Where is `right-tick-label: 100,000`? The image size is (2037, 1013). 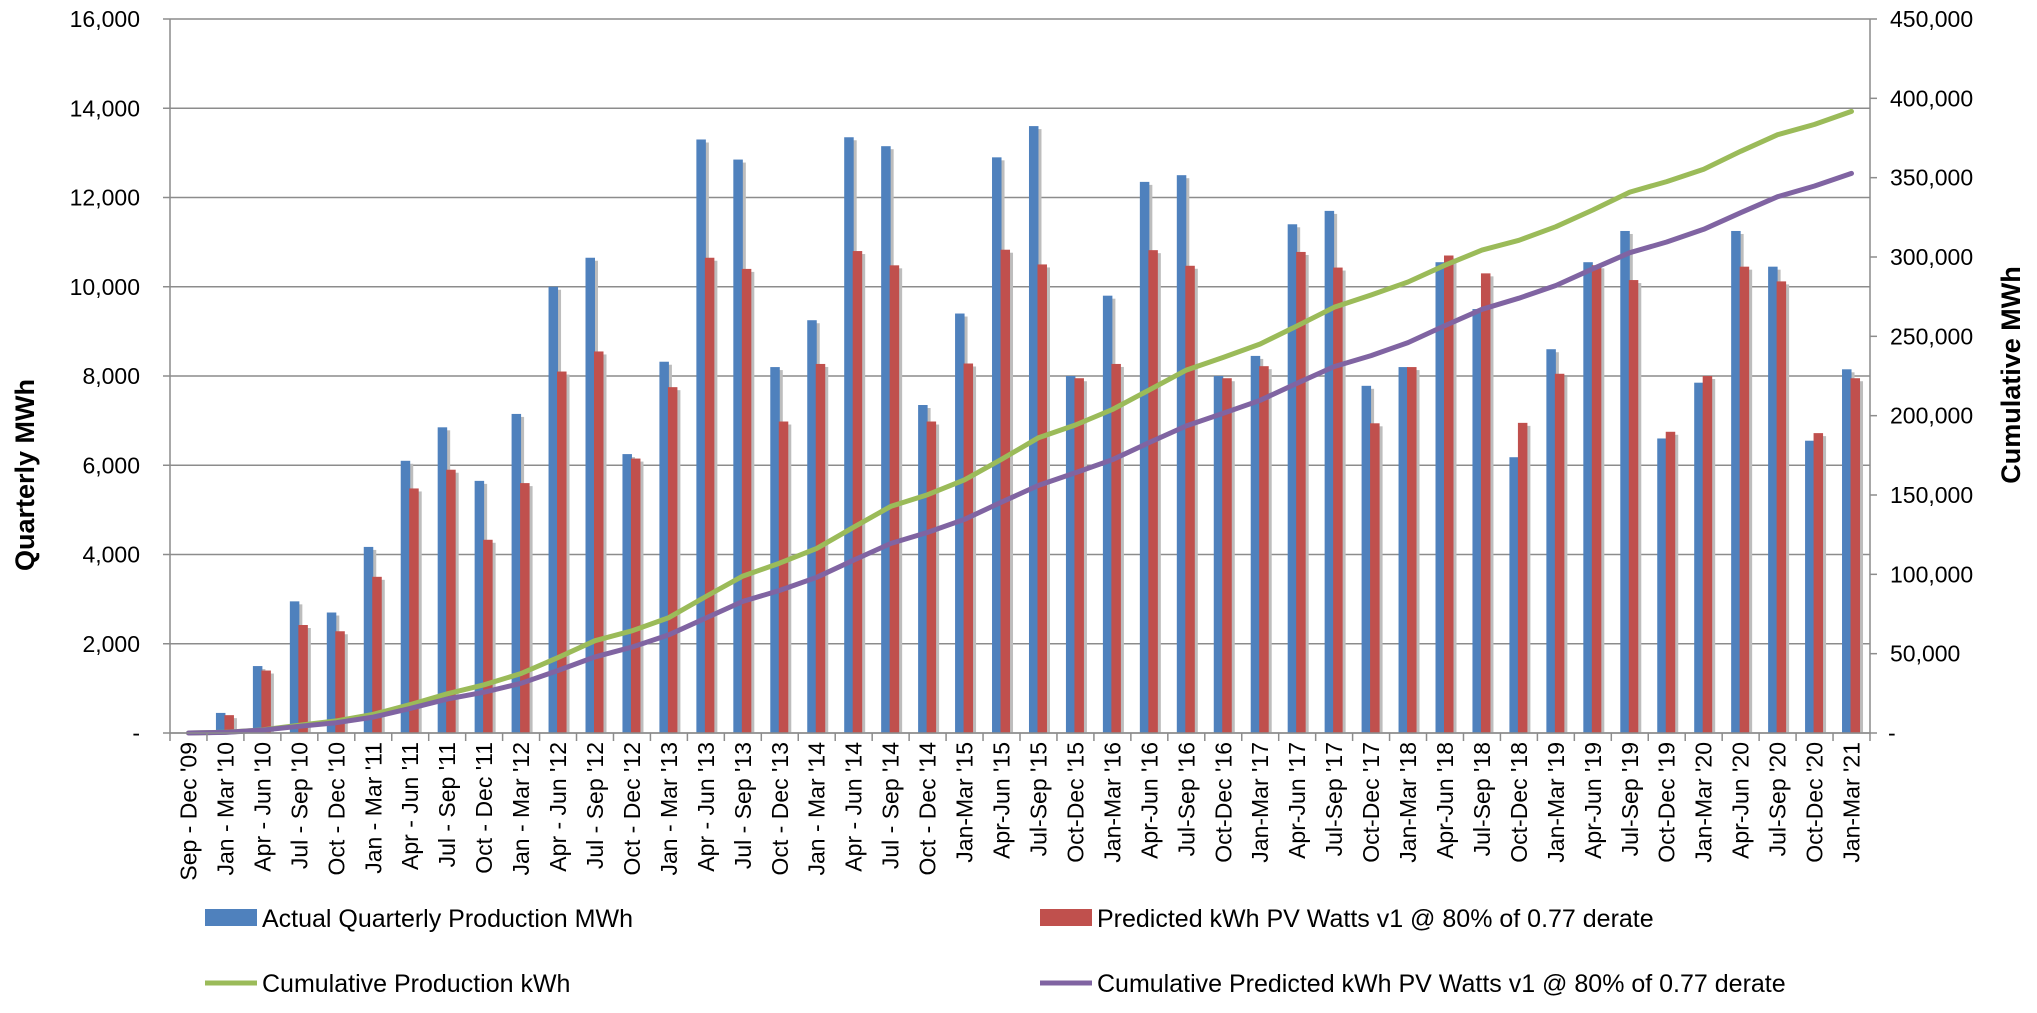
right-tick-label: 100,000 is located at coordinates (1931, 574).